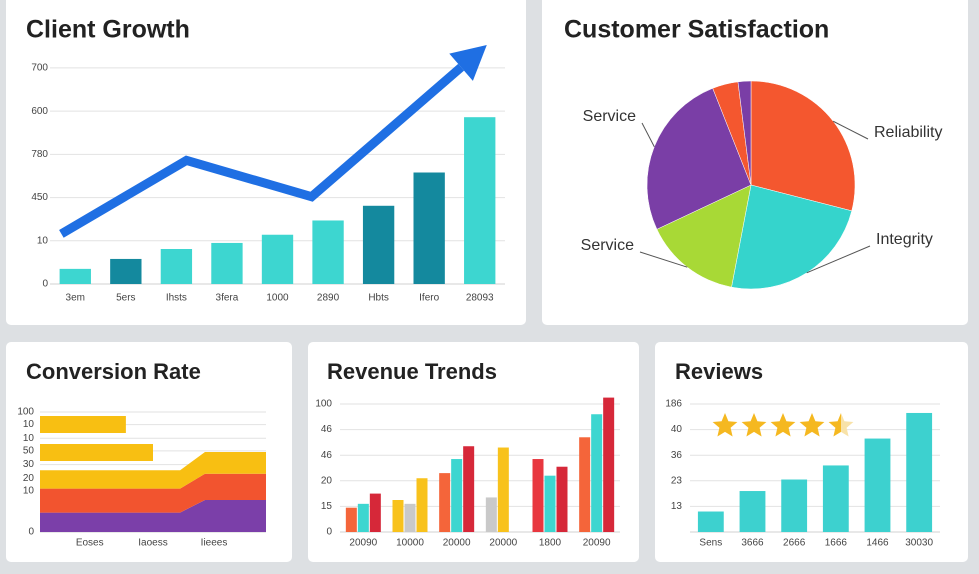 Image resolution: width=979 pixels, height=574 pixels. Describe the element at coordinates (696, 30) in the screenshot. I see `chart-title: Customer Satisfaction` at that location.